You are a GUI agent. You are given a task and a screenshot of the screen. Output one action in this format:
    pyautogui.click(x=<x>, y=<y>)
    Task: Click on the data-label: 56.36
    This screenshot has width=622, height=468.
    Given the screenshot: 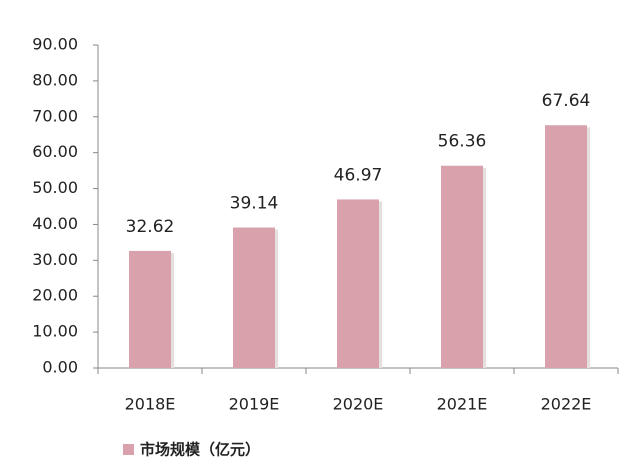 What is the action you would take?
    pyautogui.click(x=462, y=142)
    